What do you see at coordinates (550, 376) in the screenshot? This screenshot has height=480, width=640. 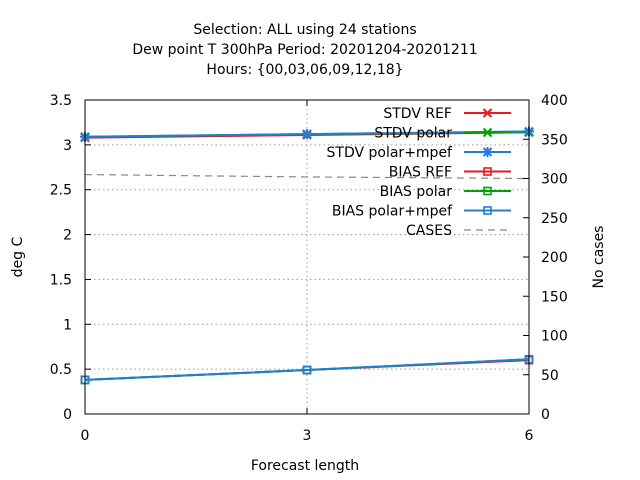 I see `y2-tick-label: 50` at bounding box center [550, 376].